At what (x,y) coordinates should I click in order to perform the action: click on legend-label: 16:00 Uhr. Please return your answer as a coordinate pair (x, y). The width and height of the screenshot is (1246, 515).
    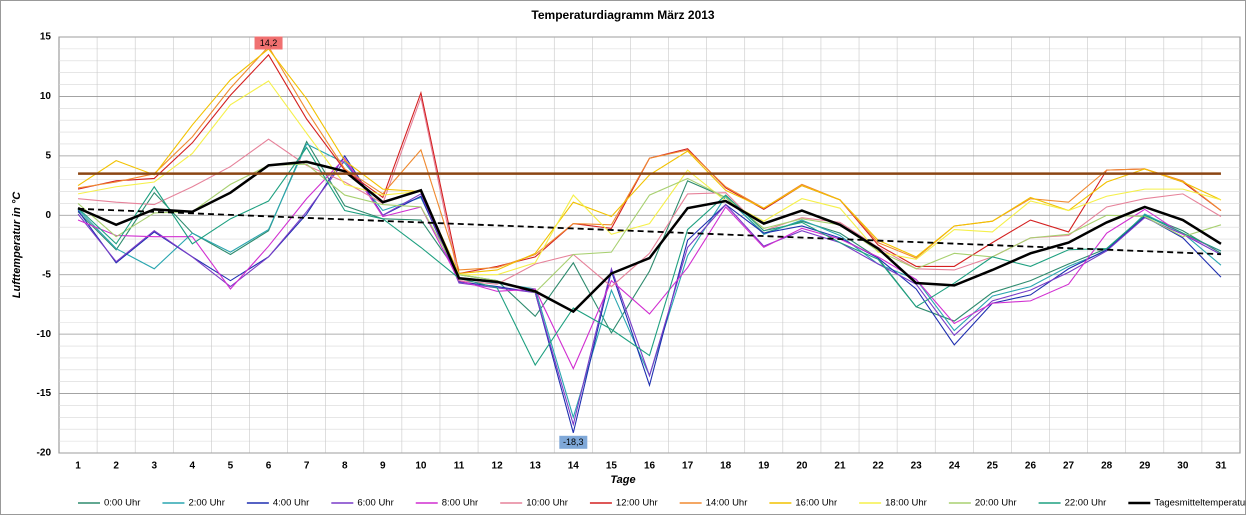
    Looking at the image, I should click on (816, 503).